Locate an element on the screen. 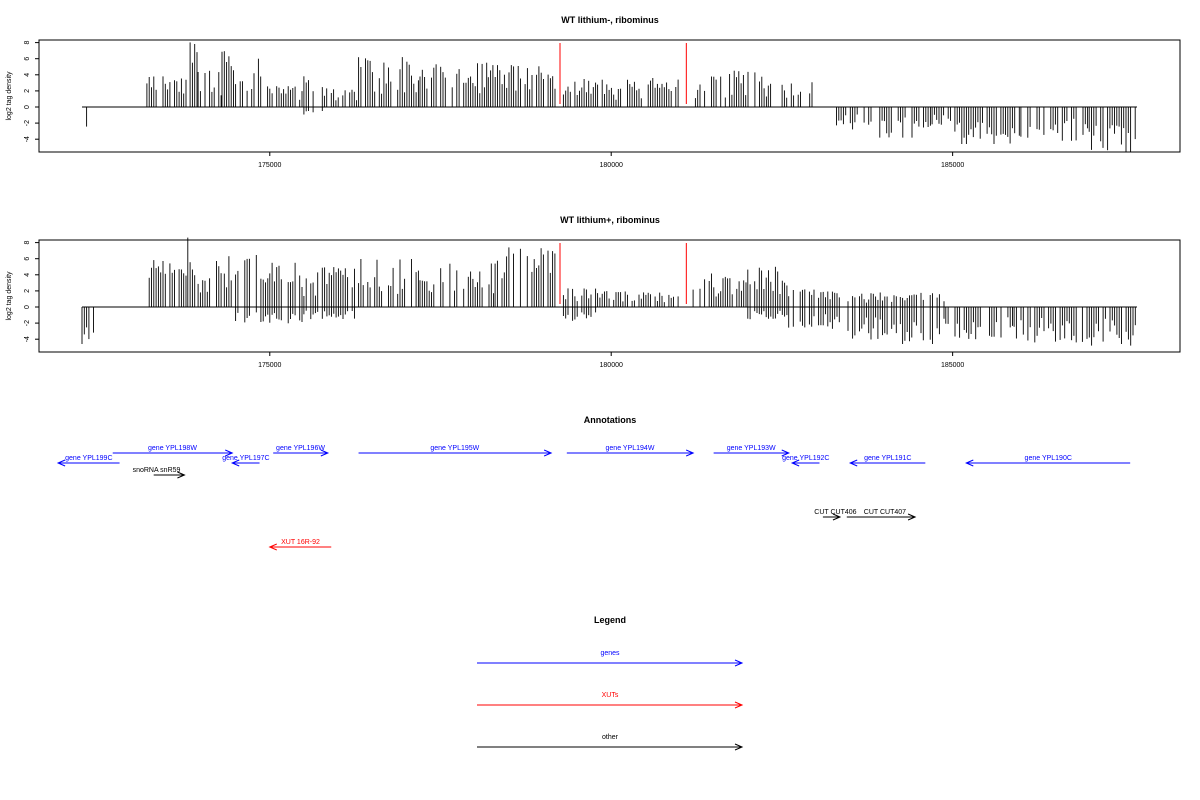 The width and height of the screenshot is (1200, 800). annotation-feature: CUT CUT407 is located at coordinates (881, 515).